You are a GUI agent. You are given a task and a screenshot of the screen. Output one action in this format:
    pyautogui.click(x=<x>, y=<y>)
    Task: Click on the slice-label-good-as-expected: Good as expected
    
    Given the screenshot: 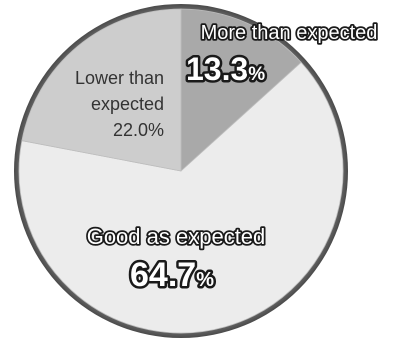 What is the action you would take?
    pyautogui.click(x=176, y=236)
    